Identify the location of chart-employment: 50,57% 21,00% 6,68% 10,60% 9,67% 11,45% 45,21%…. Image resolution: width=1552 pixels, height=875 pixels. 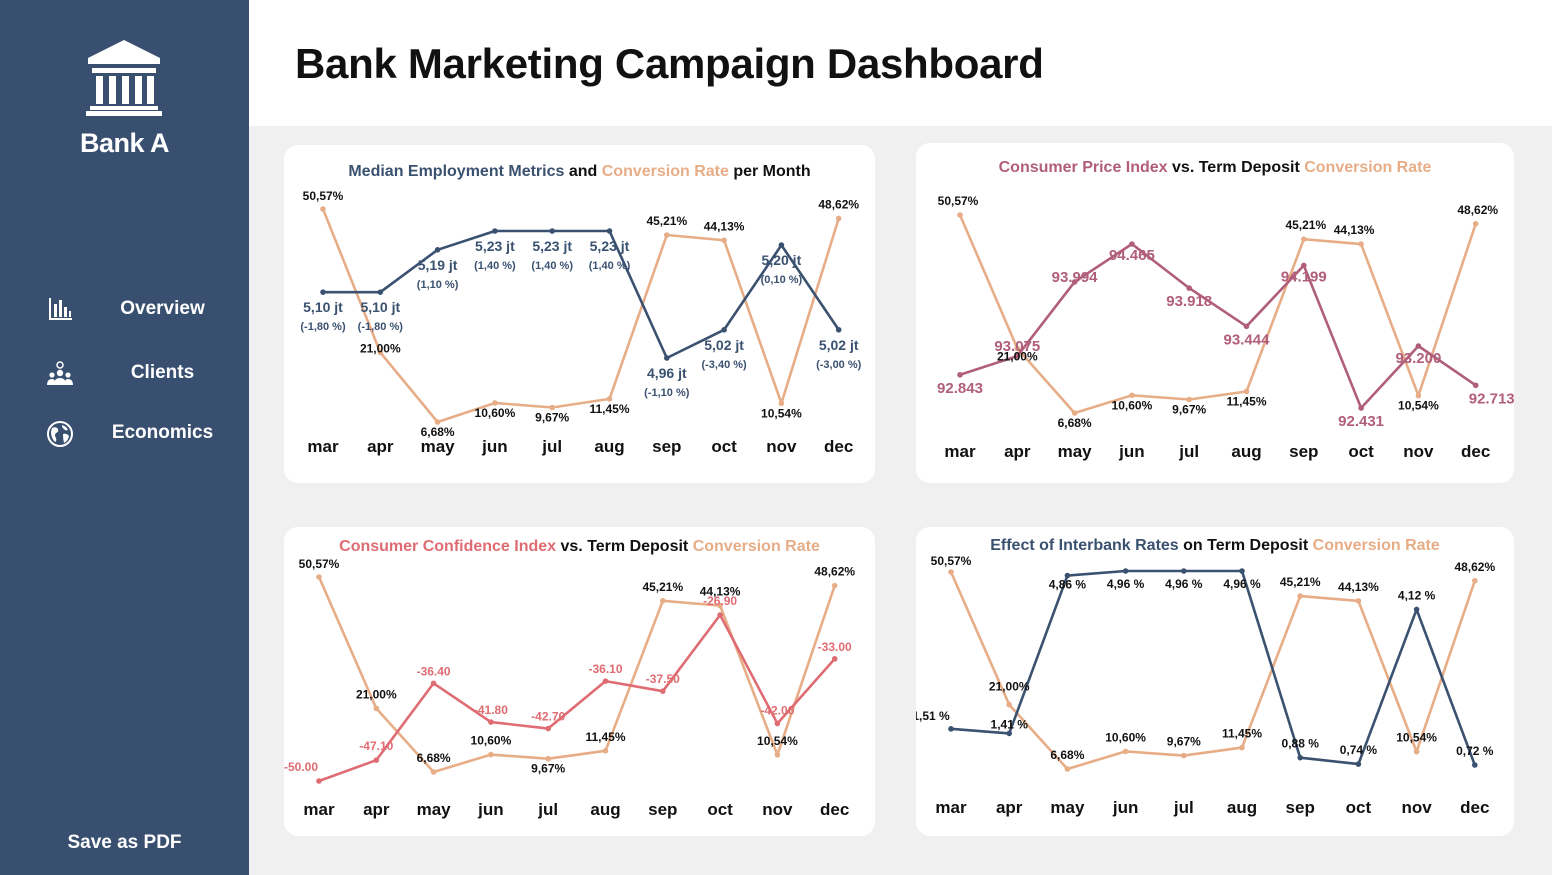
(581, 322).